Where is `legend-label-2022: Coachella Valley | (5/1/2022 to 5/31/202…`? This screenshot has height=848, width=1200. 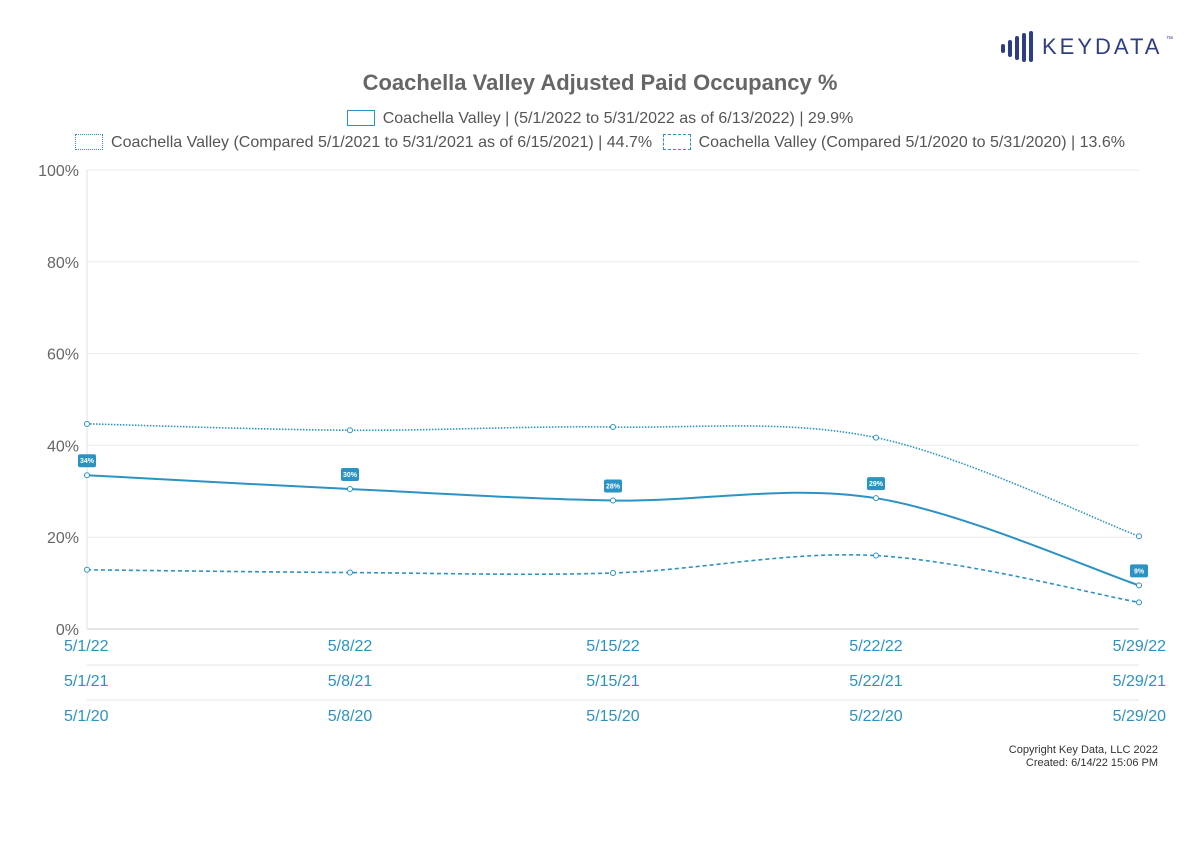
legend-label-2022: Coachella Valley | (5/1/2022 to 5/31/202… is located at coordinates (618, 118).